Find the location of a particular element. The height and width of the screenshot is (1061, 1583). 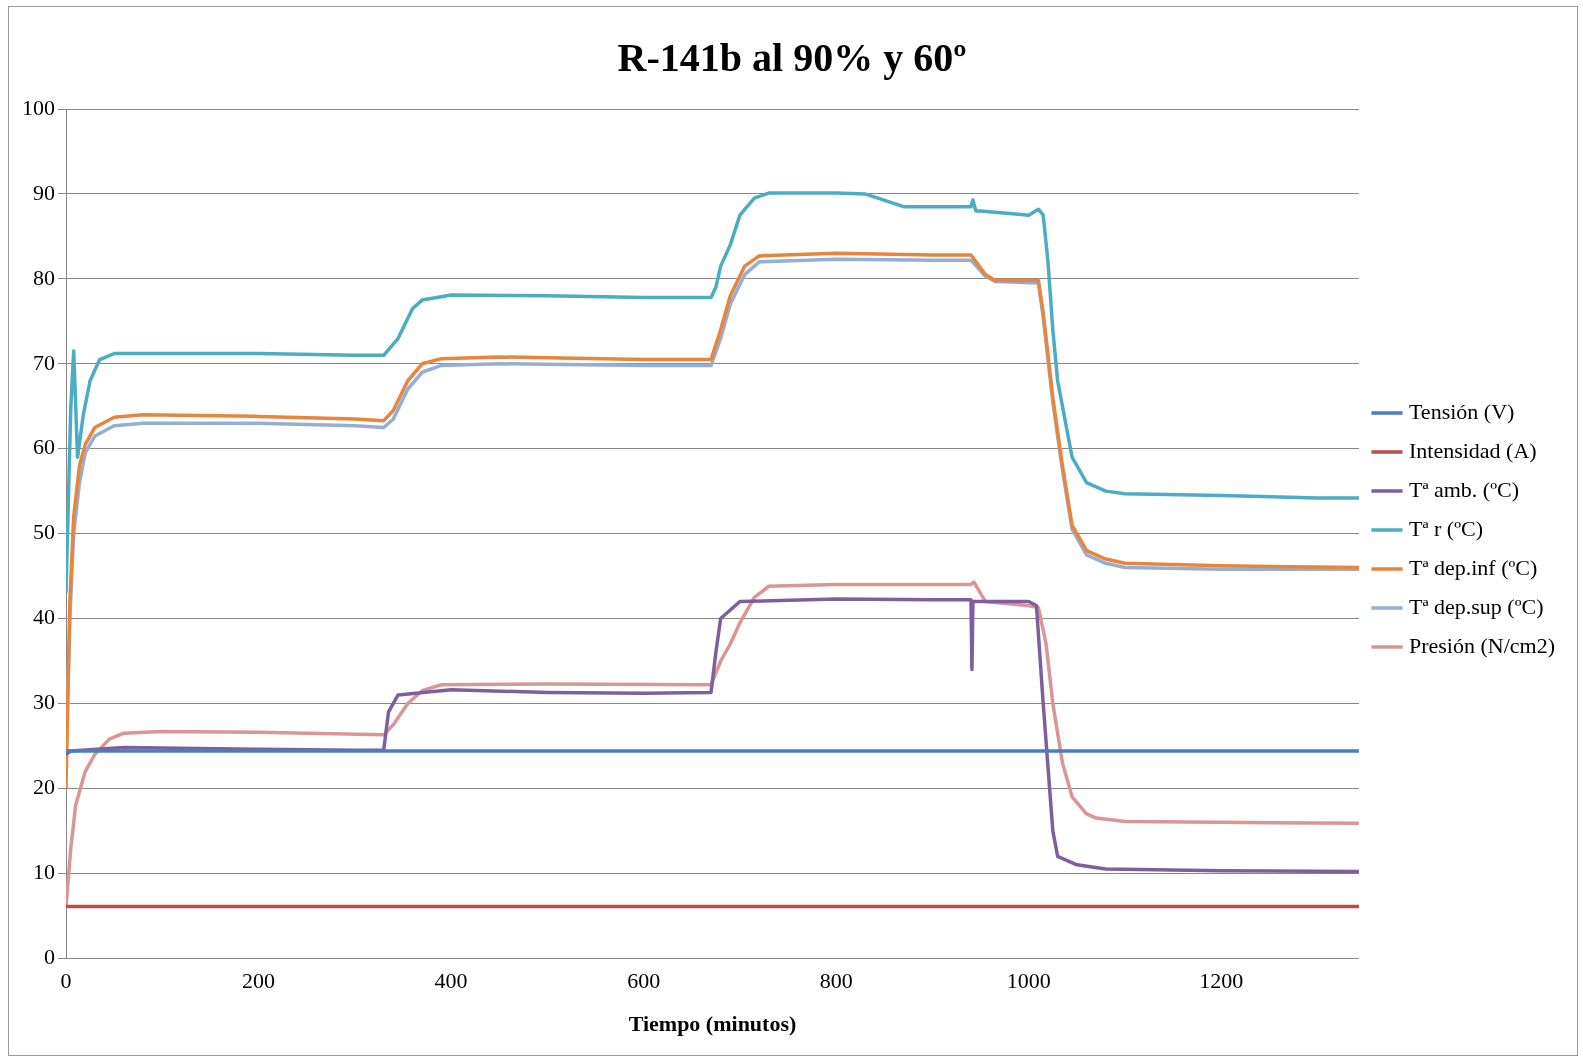

x-axis-title: Tiempo (minutos) is located at coordinates (712, 1024).